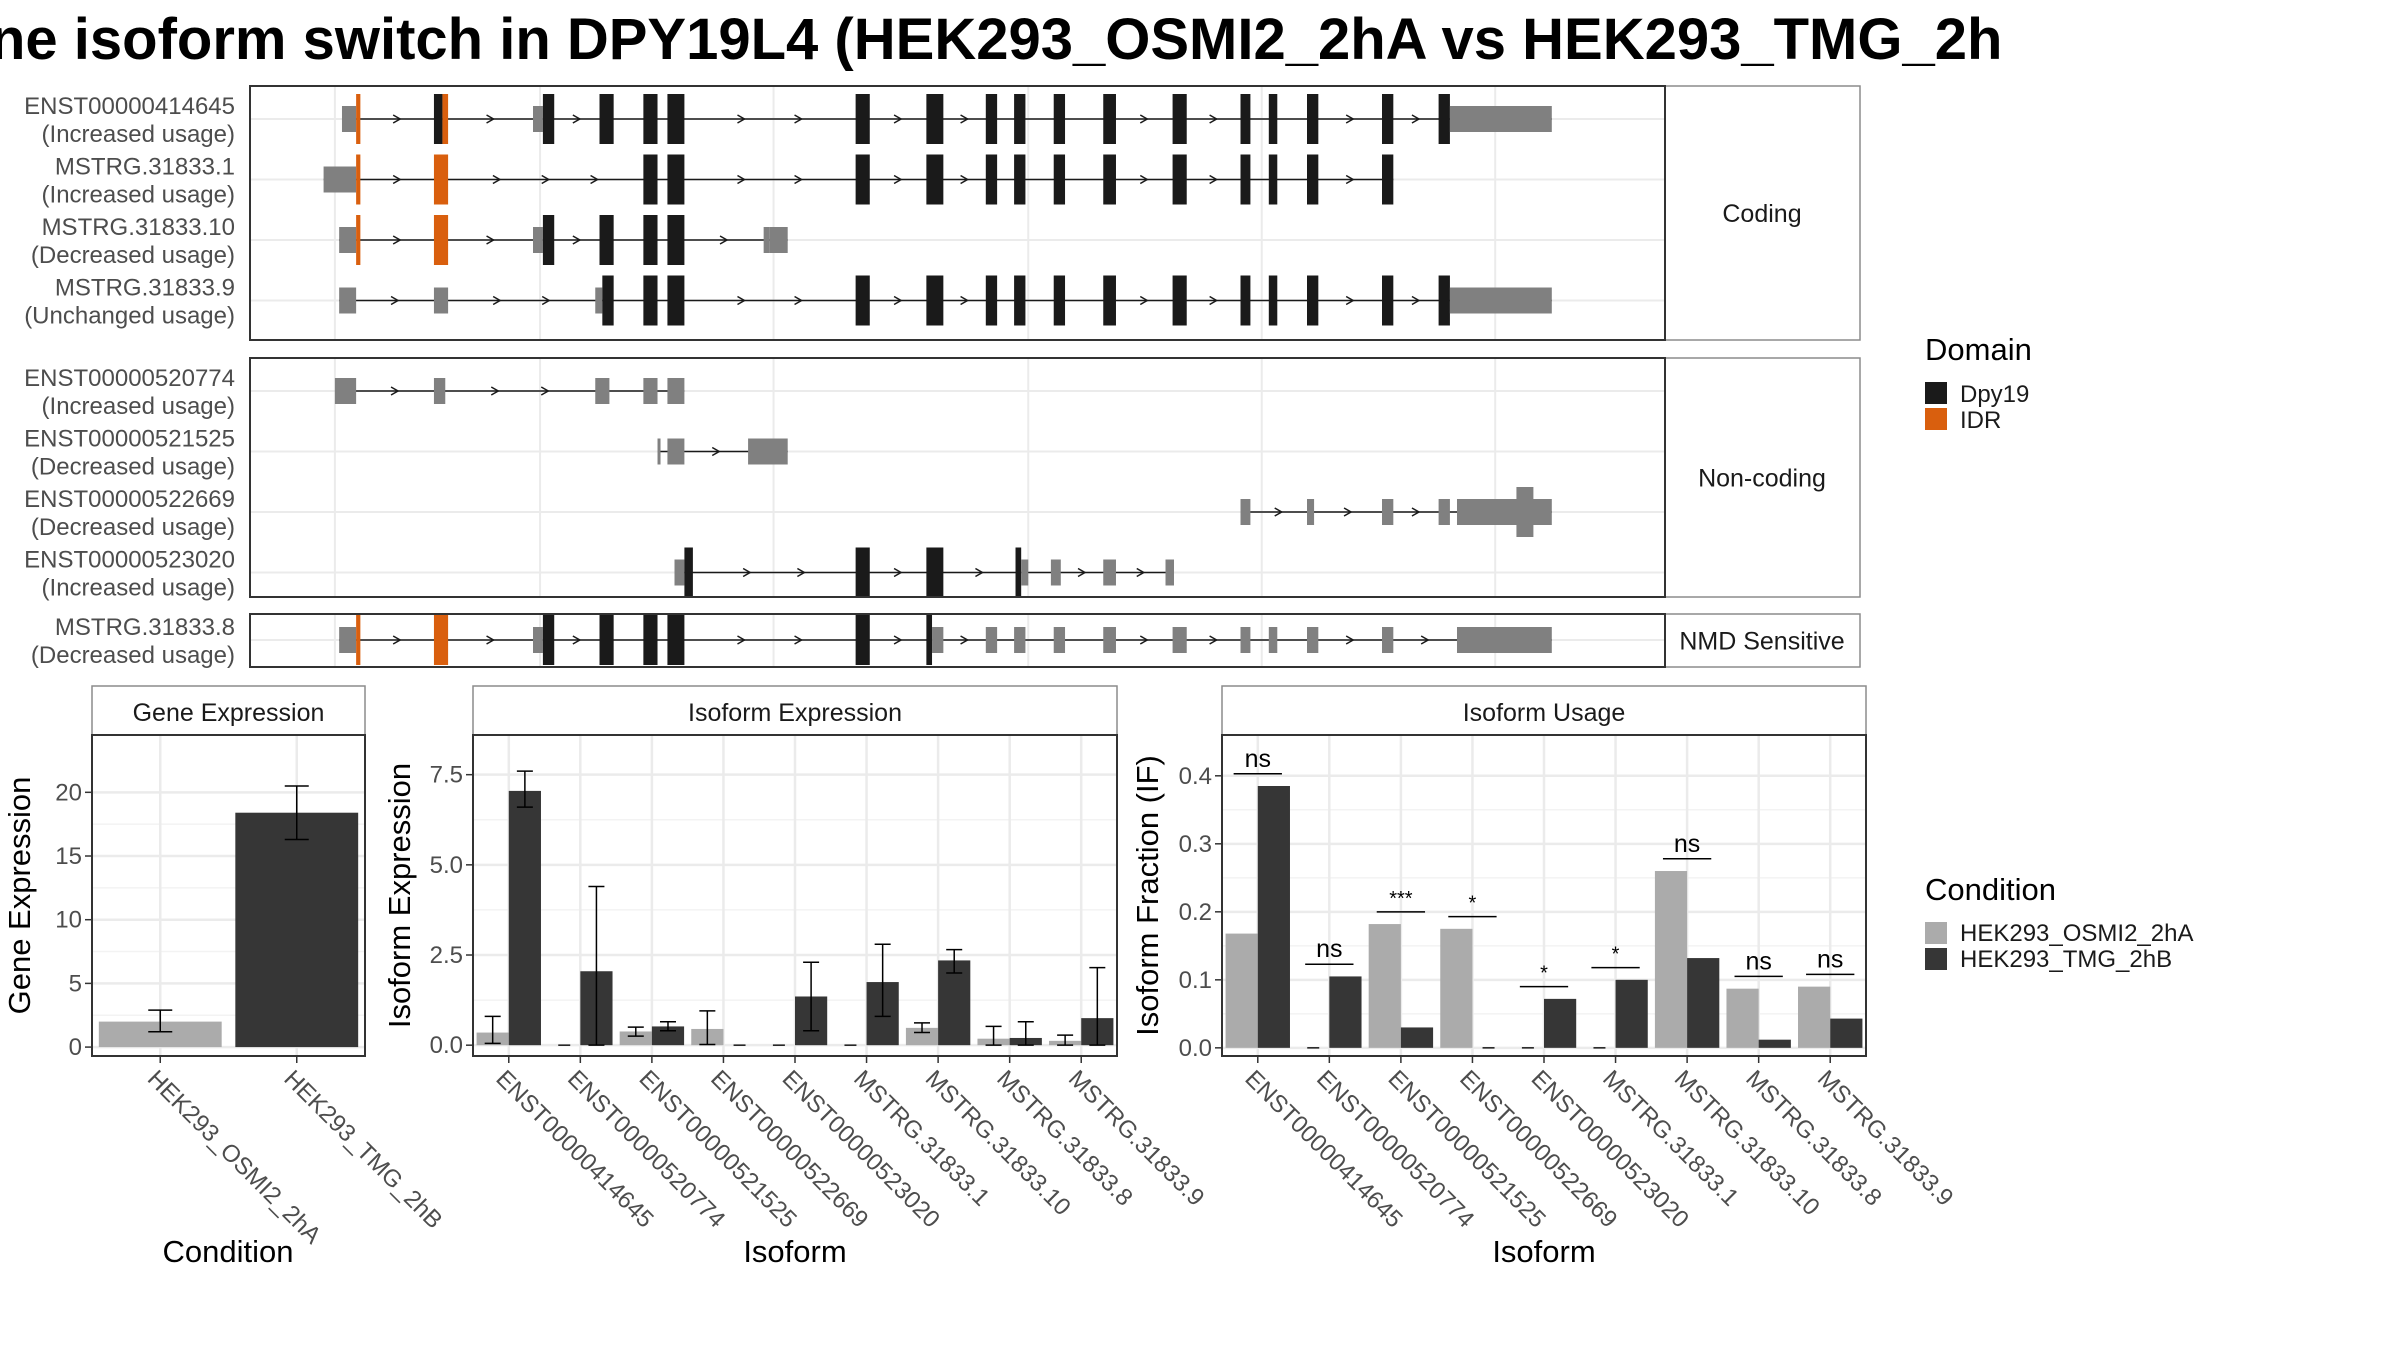 The height and width of the screenshot is (1350, 2400). What do you see at coordinates (1544, 713) in the screenshot?
I see `chart-strip-label: Isoform Usage` at bounding box center [1544, 713].